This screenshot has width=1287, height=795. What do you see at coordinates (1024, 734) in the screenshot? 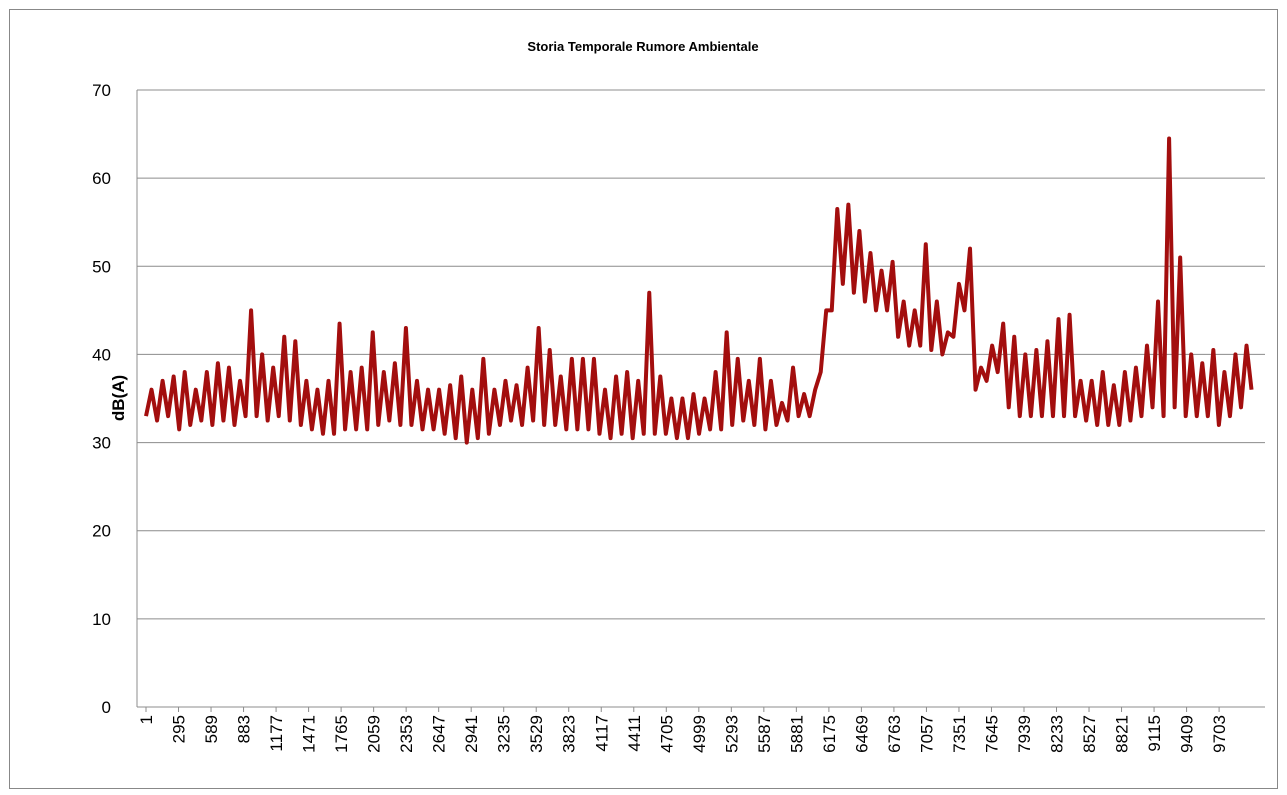
I see `x-tick-label: 7939` at bounding box center [1024, 734].